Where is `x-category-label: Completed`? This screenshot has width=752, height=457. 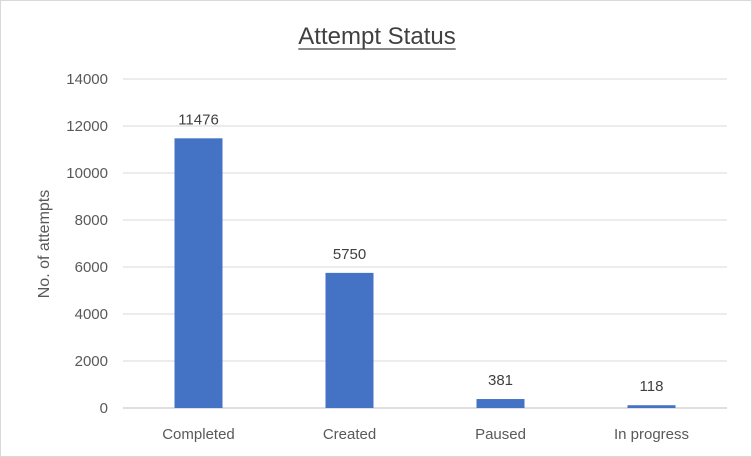
x-category-label: Completed is located at coordinates (198, 434).